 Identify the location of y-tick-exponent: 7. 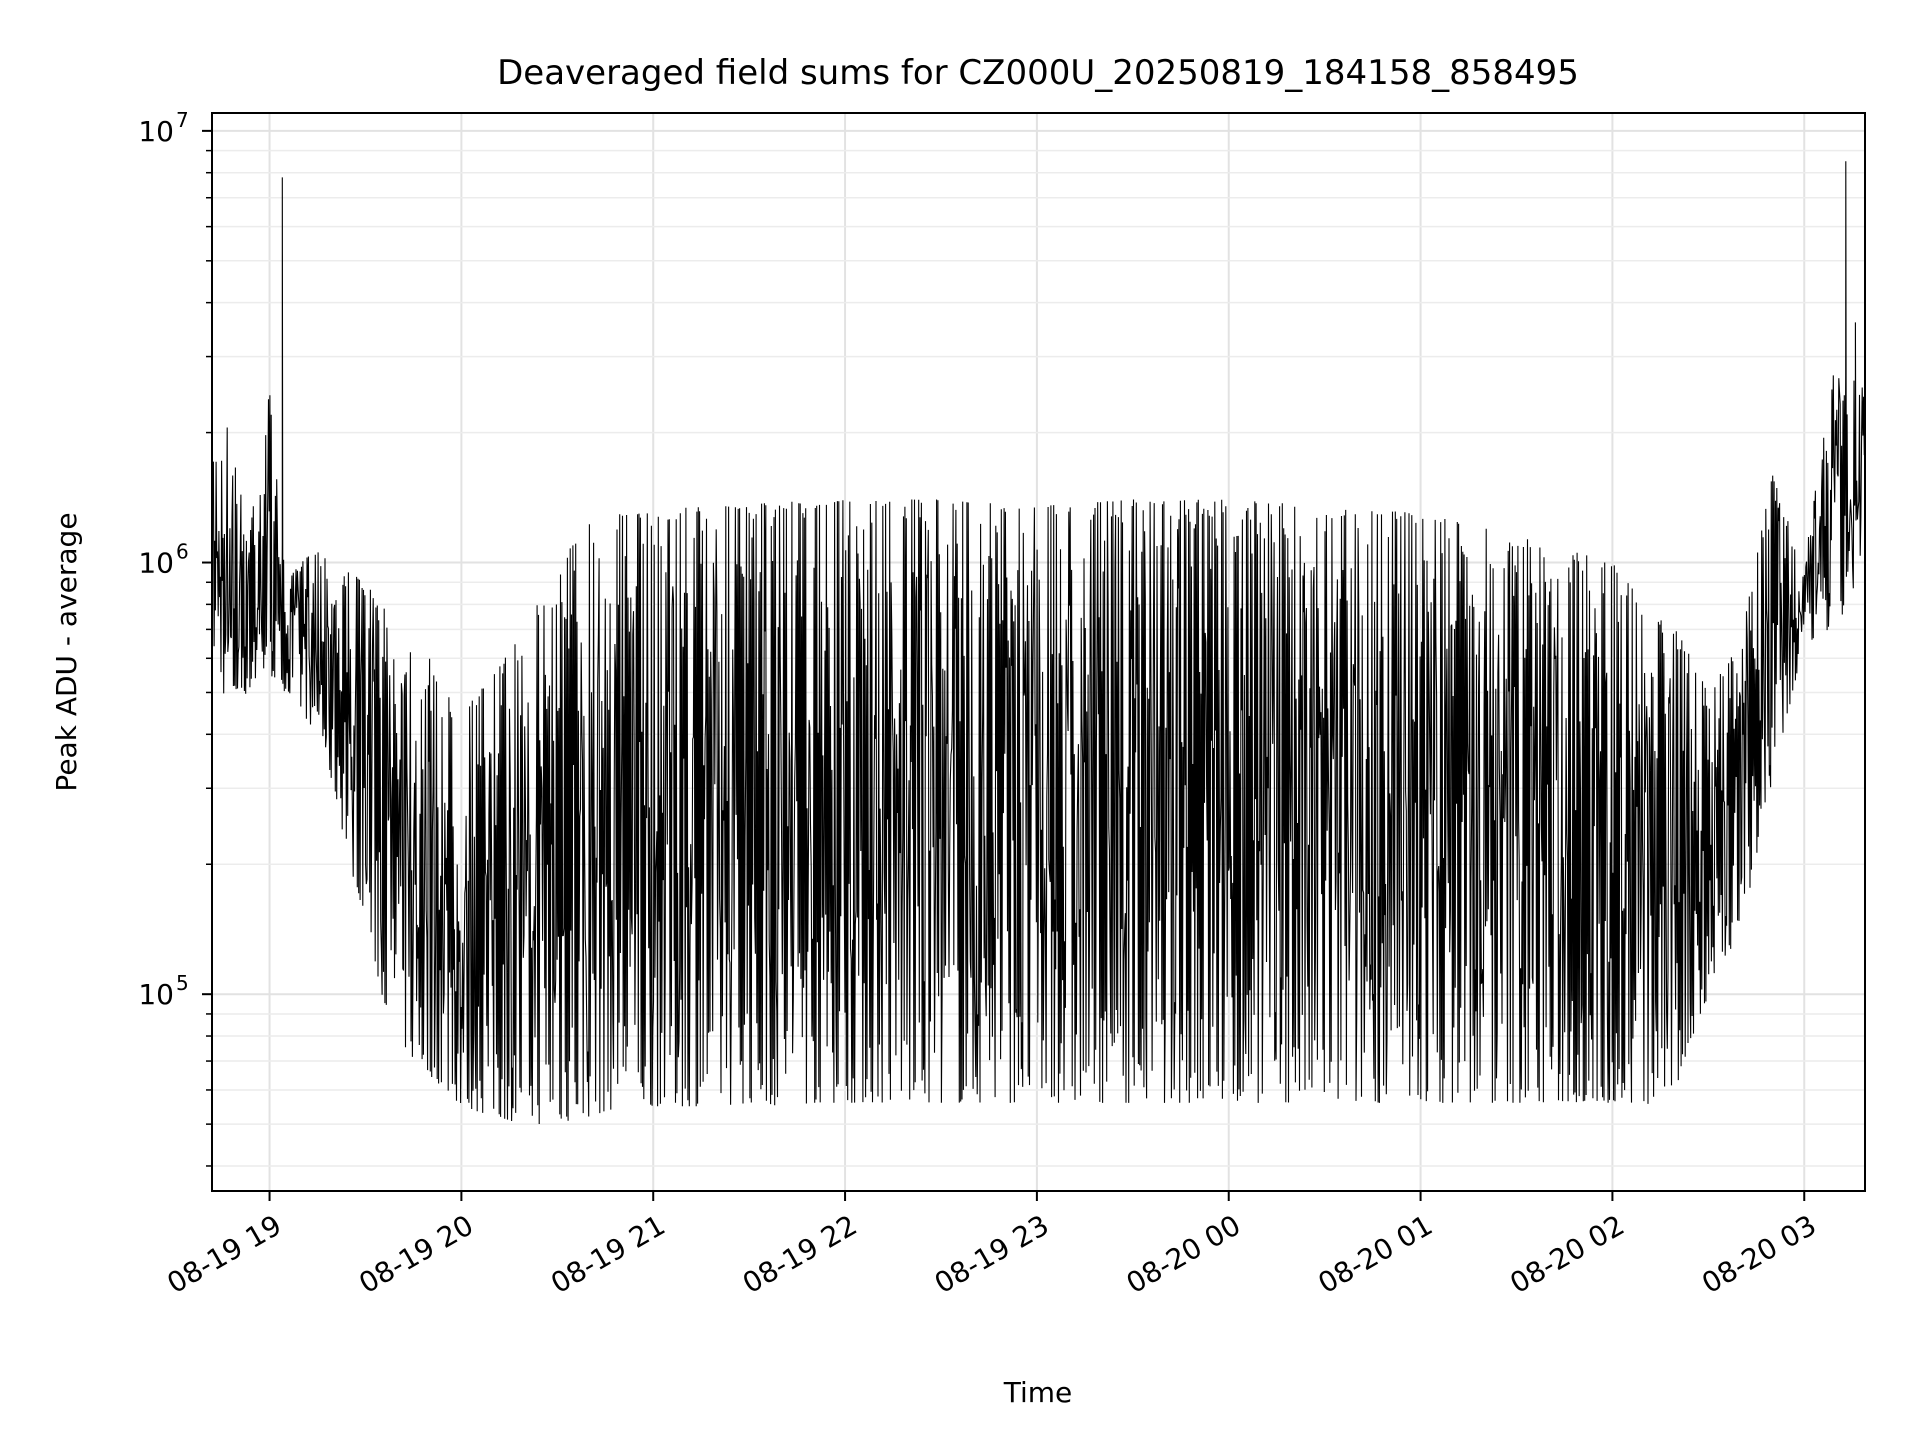
(182, 120).